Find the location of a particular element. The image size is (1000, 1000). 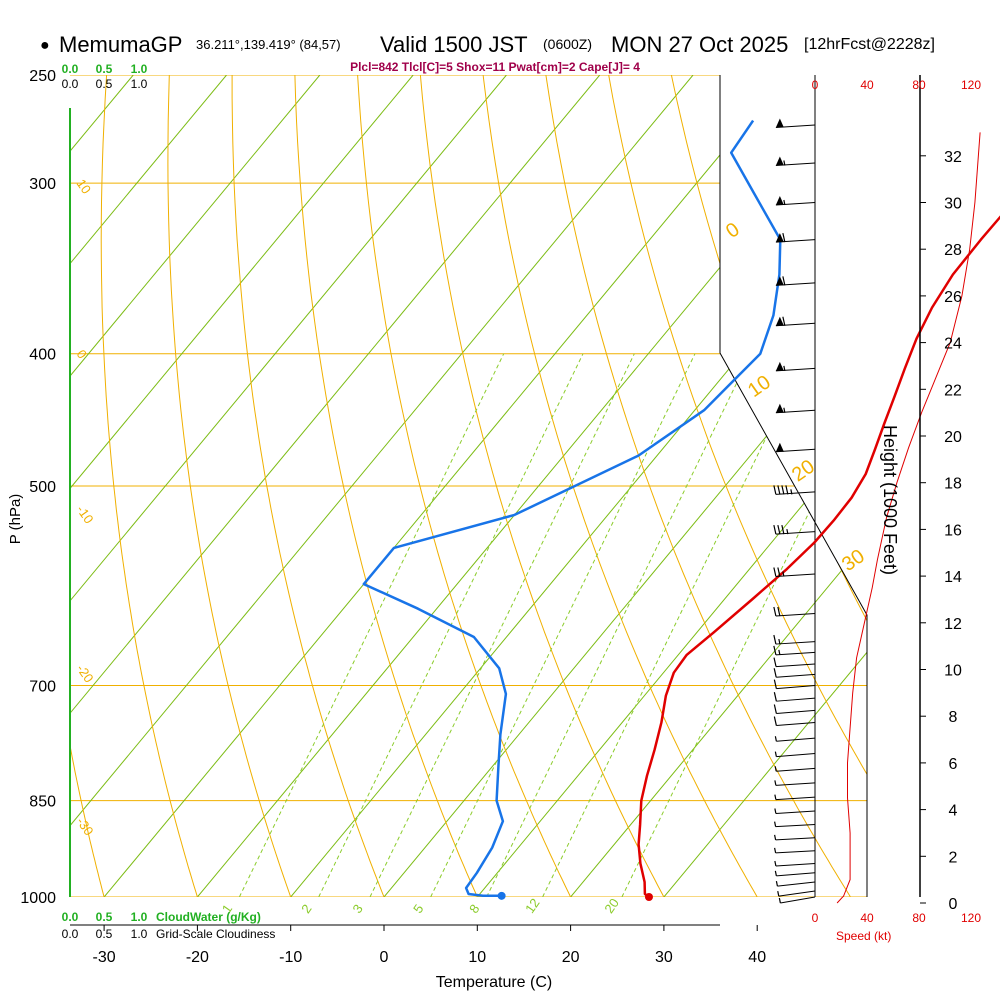

cloudiness-label: Grid-Scale Cloudiness is located at coordinates (215, 934).